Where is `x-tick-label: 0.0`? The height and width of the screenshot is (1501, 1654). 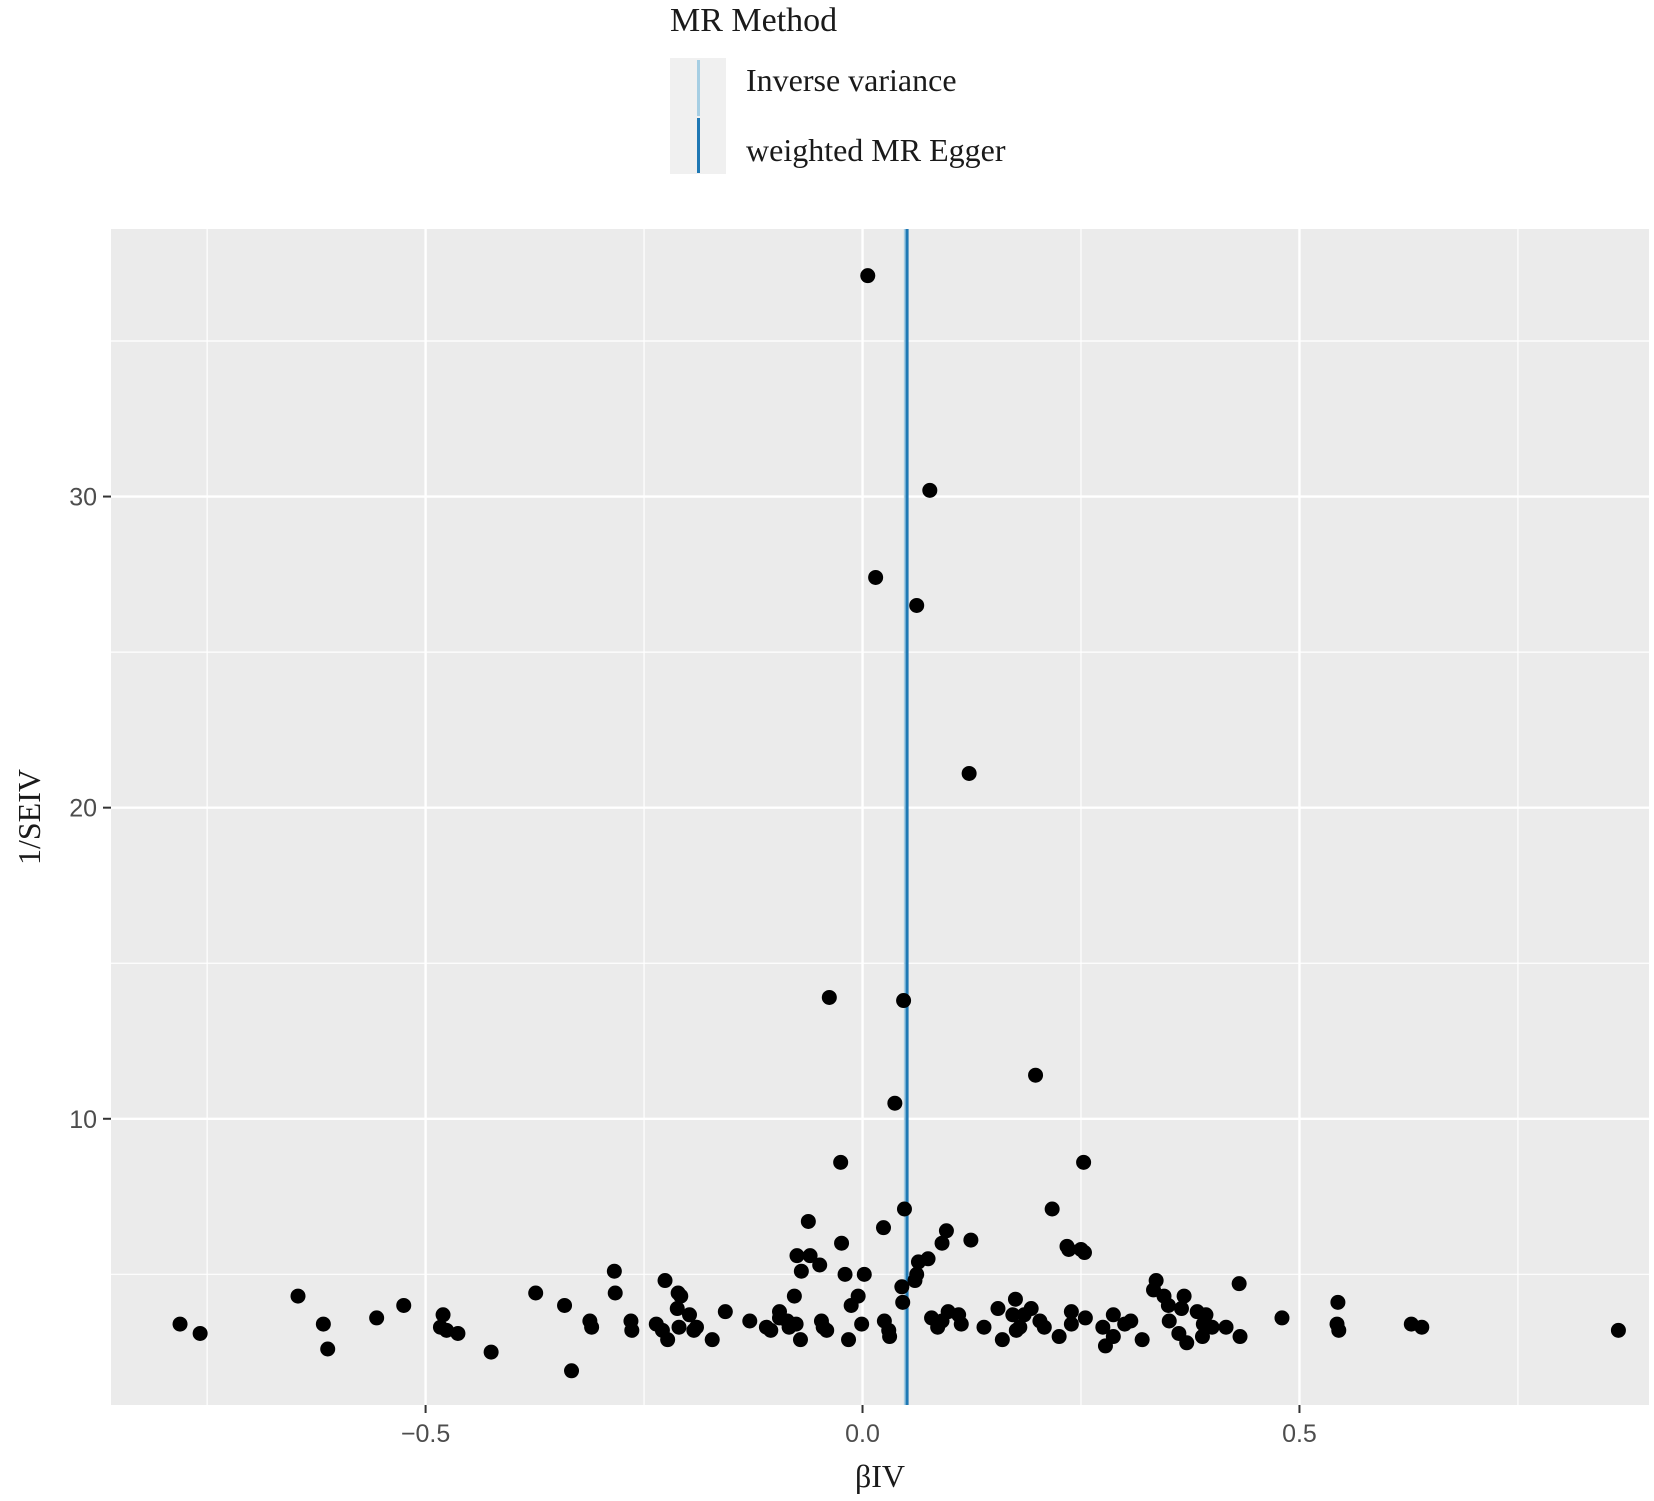 x-tick-label: 0.0 is located at coordinates (862, 1434).